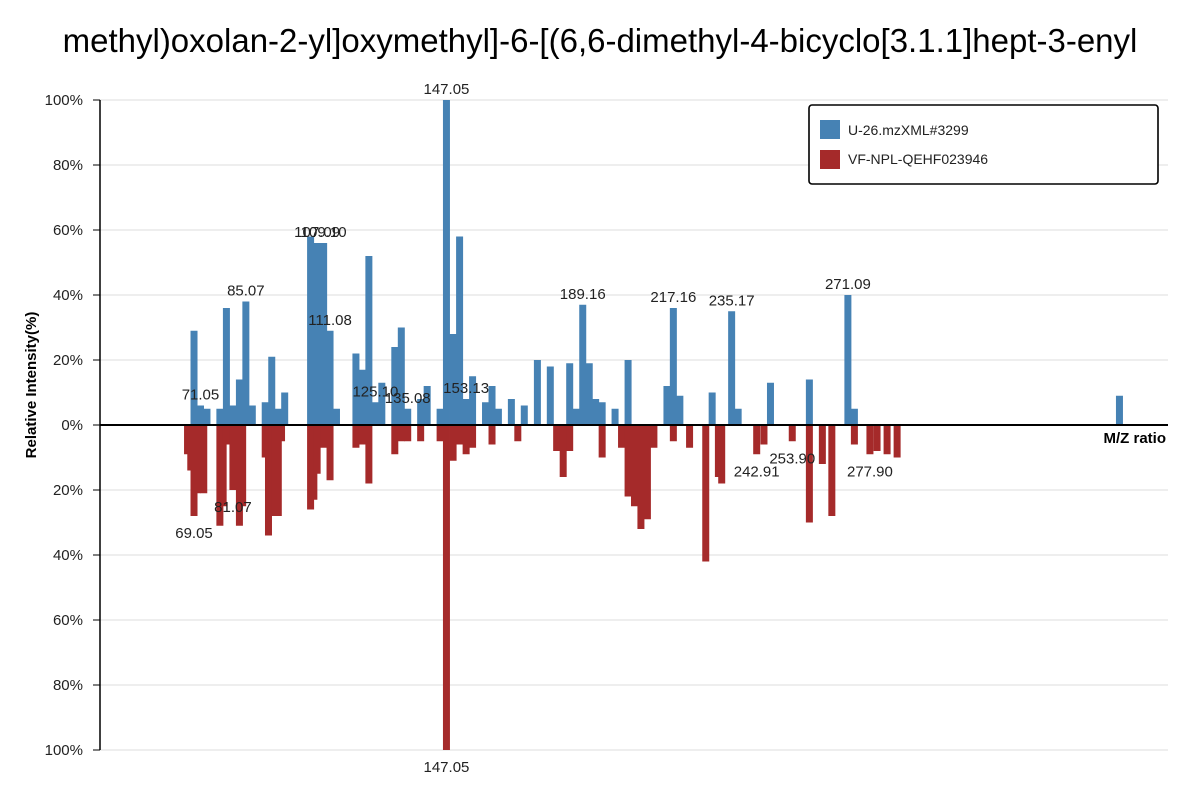  What do you see at coordinates (1135, 438) in the screenshot?
I see `x-axis-title: M/Z ratio` at bounding box center [1135, 438].